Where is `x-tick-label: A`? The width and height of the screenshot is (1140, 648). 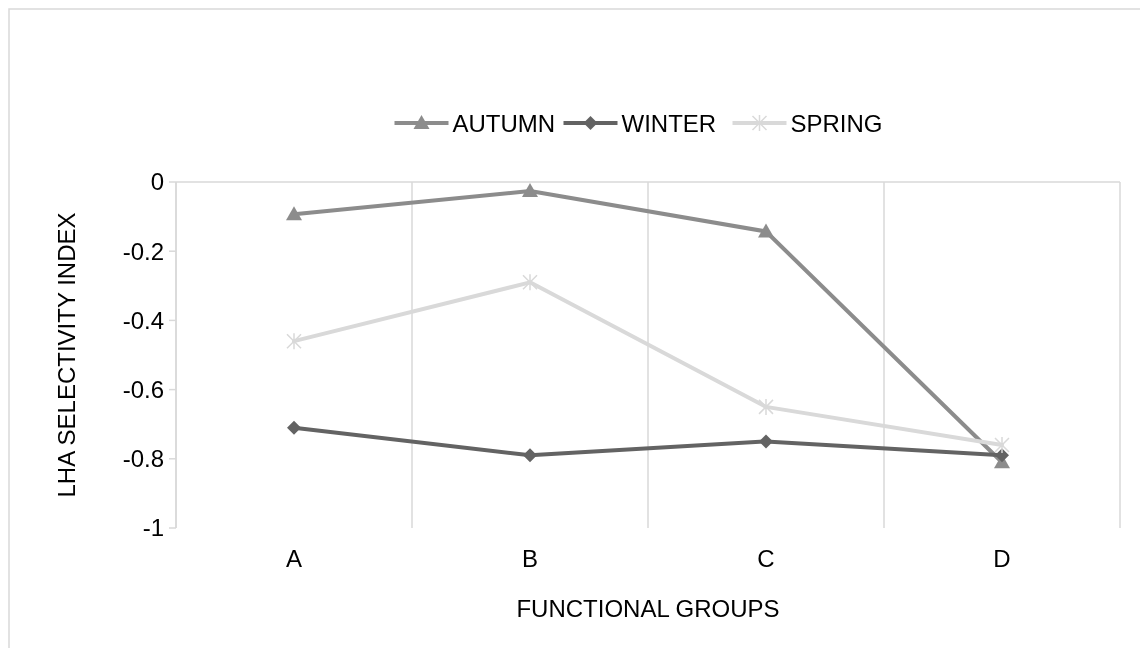 x-tick-label: A is located at coordinates (294, 558).